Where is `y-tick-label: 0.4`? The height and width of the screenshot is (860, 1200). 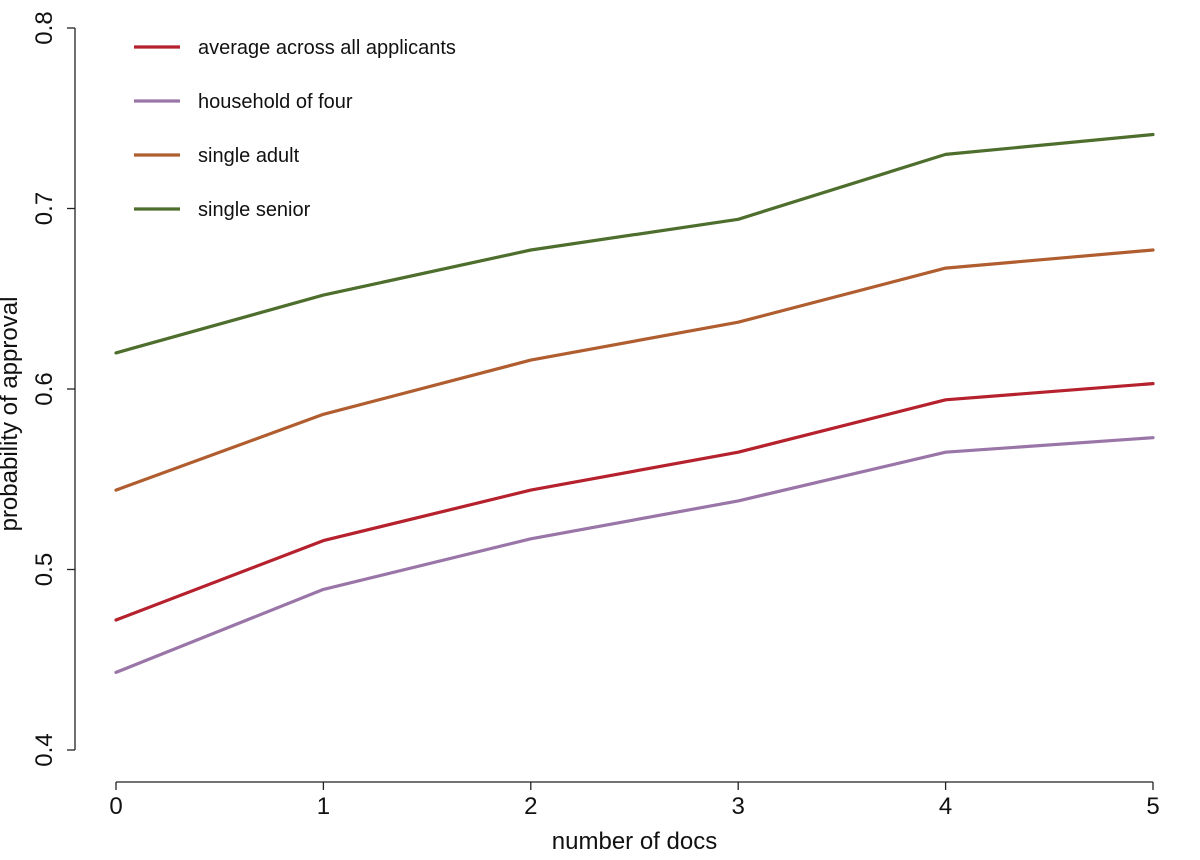 y-tick-label: 0.4 is located at coordinates (44, 749).